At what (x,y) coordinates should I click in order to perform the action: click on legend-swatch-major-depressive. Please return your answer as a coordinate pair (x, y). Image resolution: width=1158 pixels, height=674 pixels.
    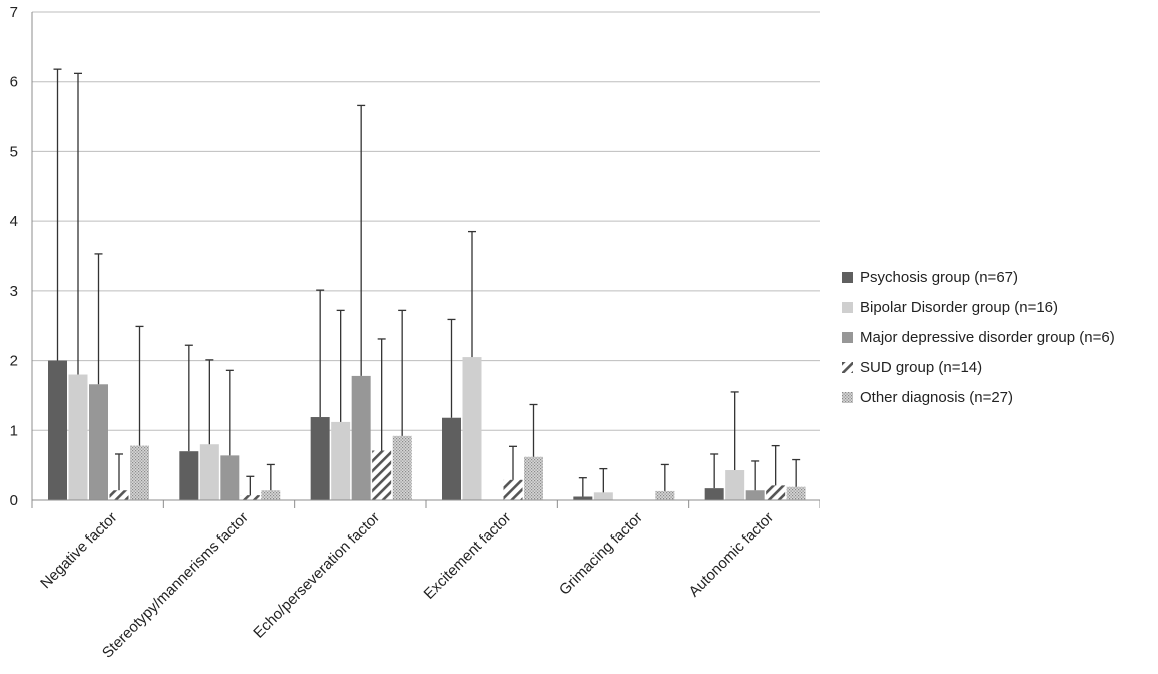
    Looking at the image, I should click on (847, 337).